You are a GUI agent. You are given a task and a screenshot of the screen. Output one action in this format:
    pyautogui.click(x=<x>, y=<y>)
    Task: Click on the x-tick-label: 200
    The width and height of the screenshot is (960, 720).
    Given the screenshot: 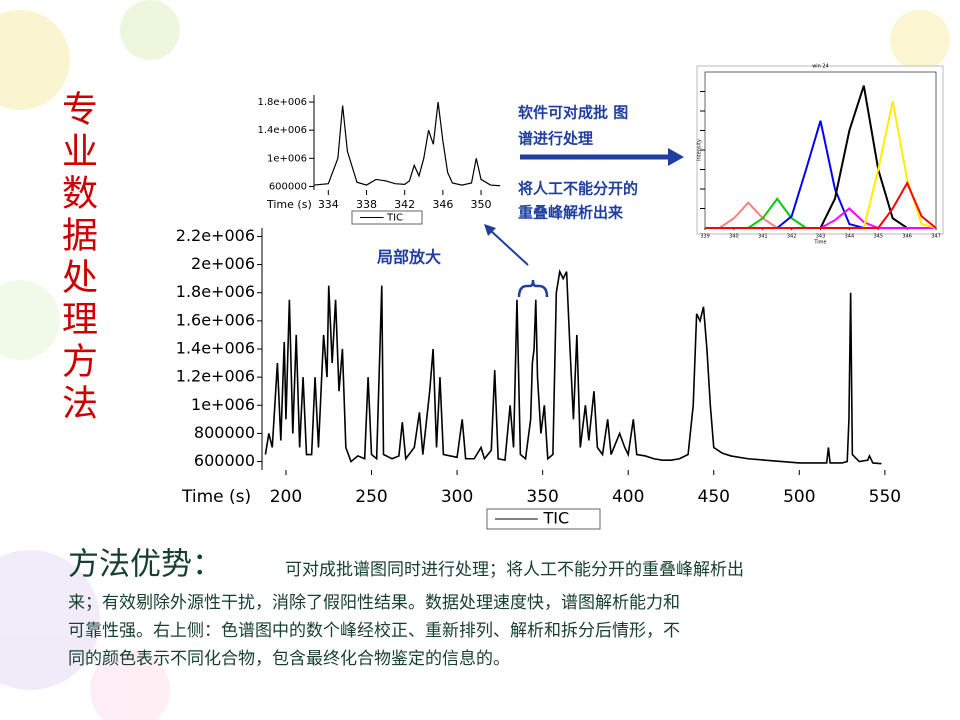 What is the action you would take?
    pyautogui.click(x=286, y=497)
    